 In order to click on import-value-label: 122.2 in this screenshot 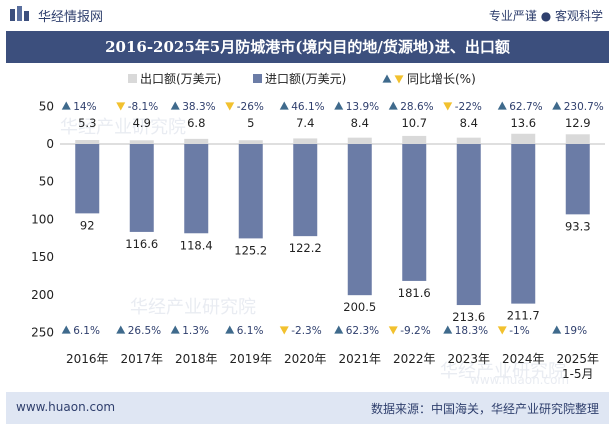, I will do `click(305, 248)`.